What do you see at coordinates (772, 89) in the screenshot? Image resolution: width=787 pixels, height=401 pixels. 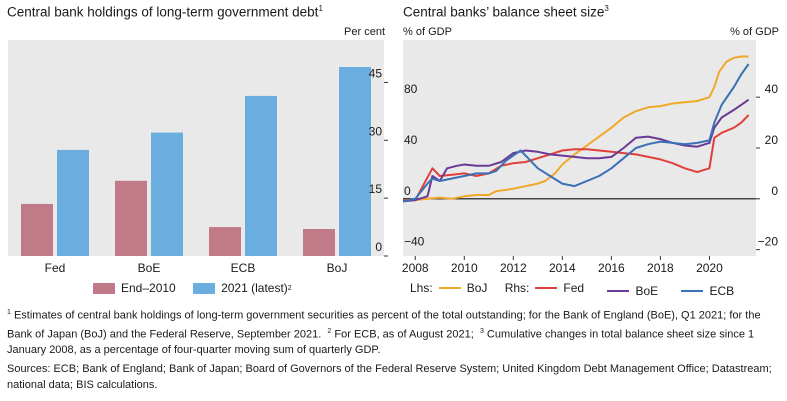 I see `line-y-right-tick-40: 40` at bounding box center [772, 89].